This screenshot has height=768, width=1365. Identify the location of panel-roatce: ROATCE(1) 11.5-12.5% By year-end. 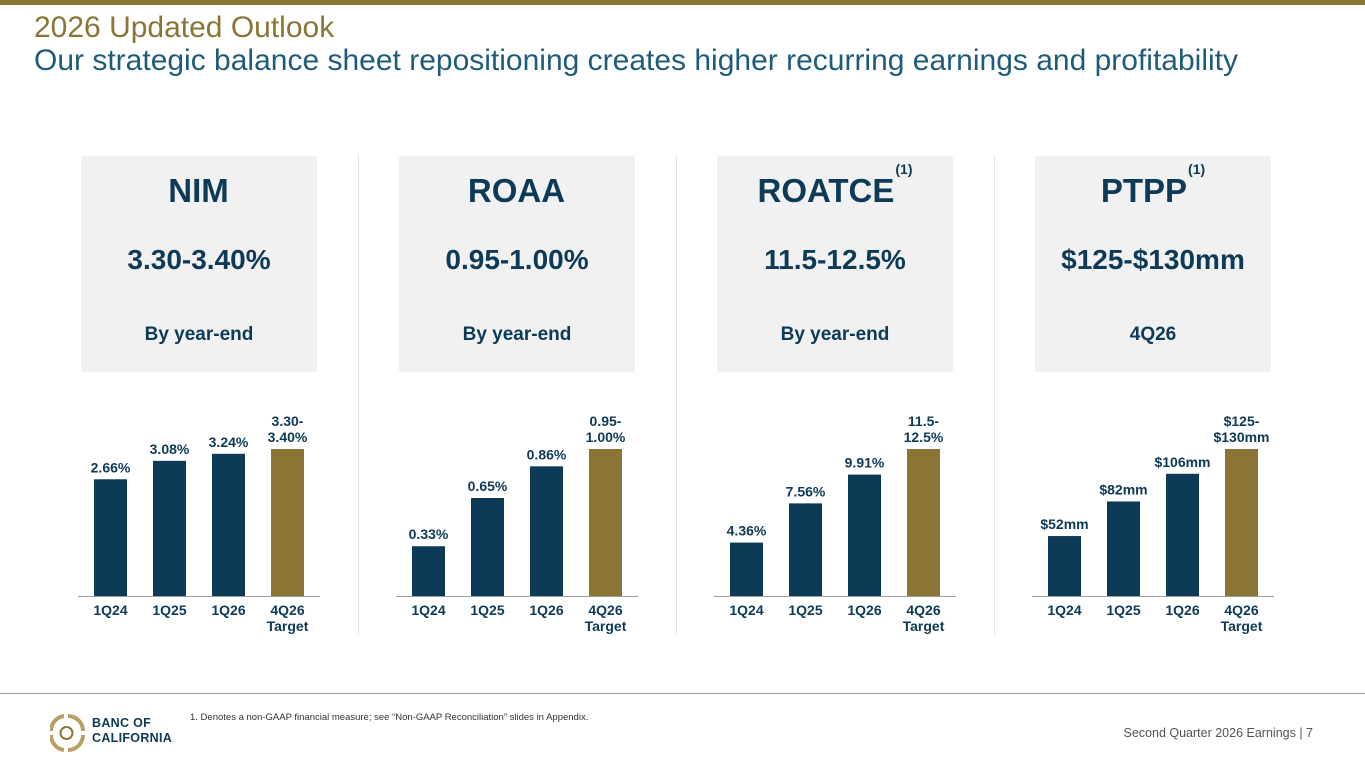
(835, 264).